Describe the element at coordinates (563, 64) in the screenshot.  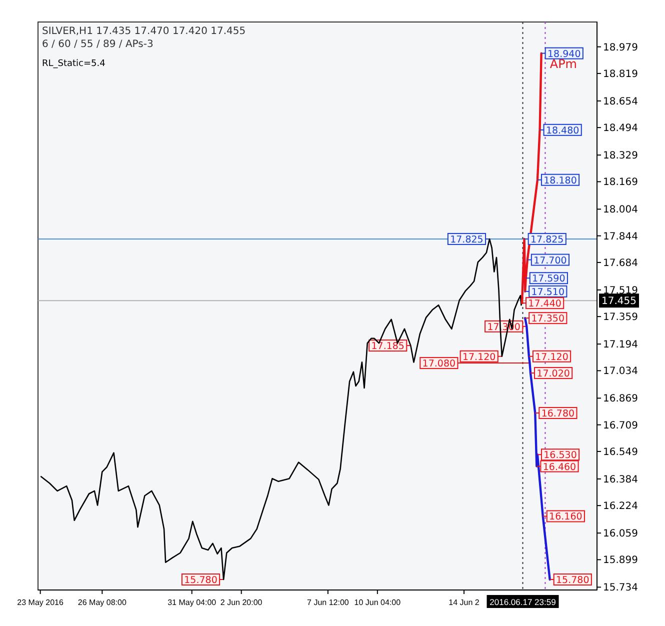
I see `annotation: APm` at that location.